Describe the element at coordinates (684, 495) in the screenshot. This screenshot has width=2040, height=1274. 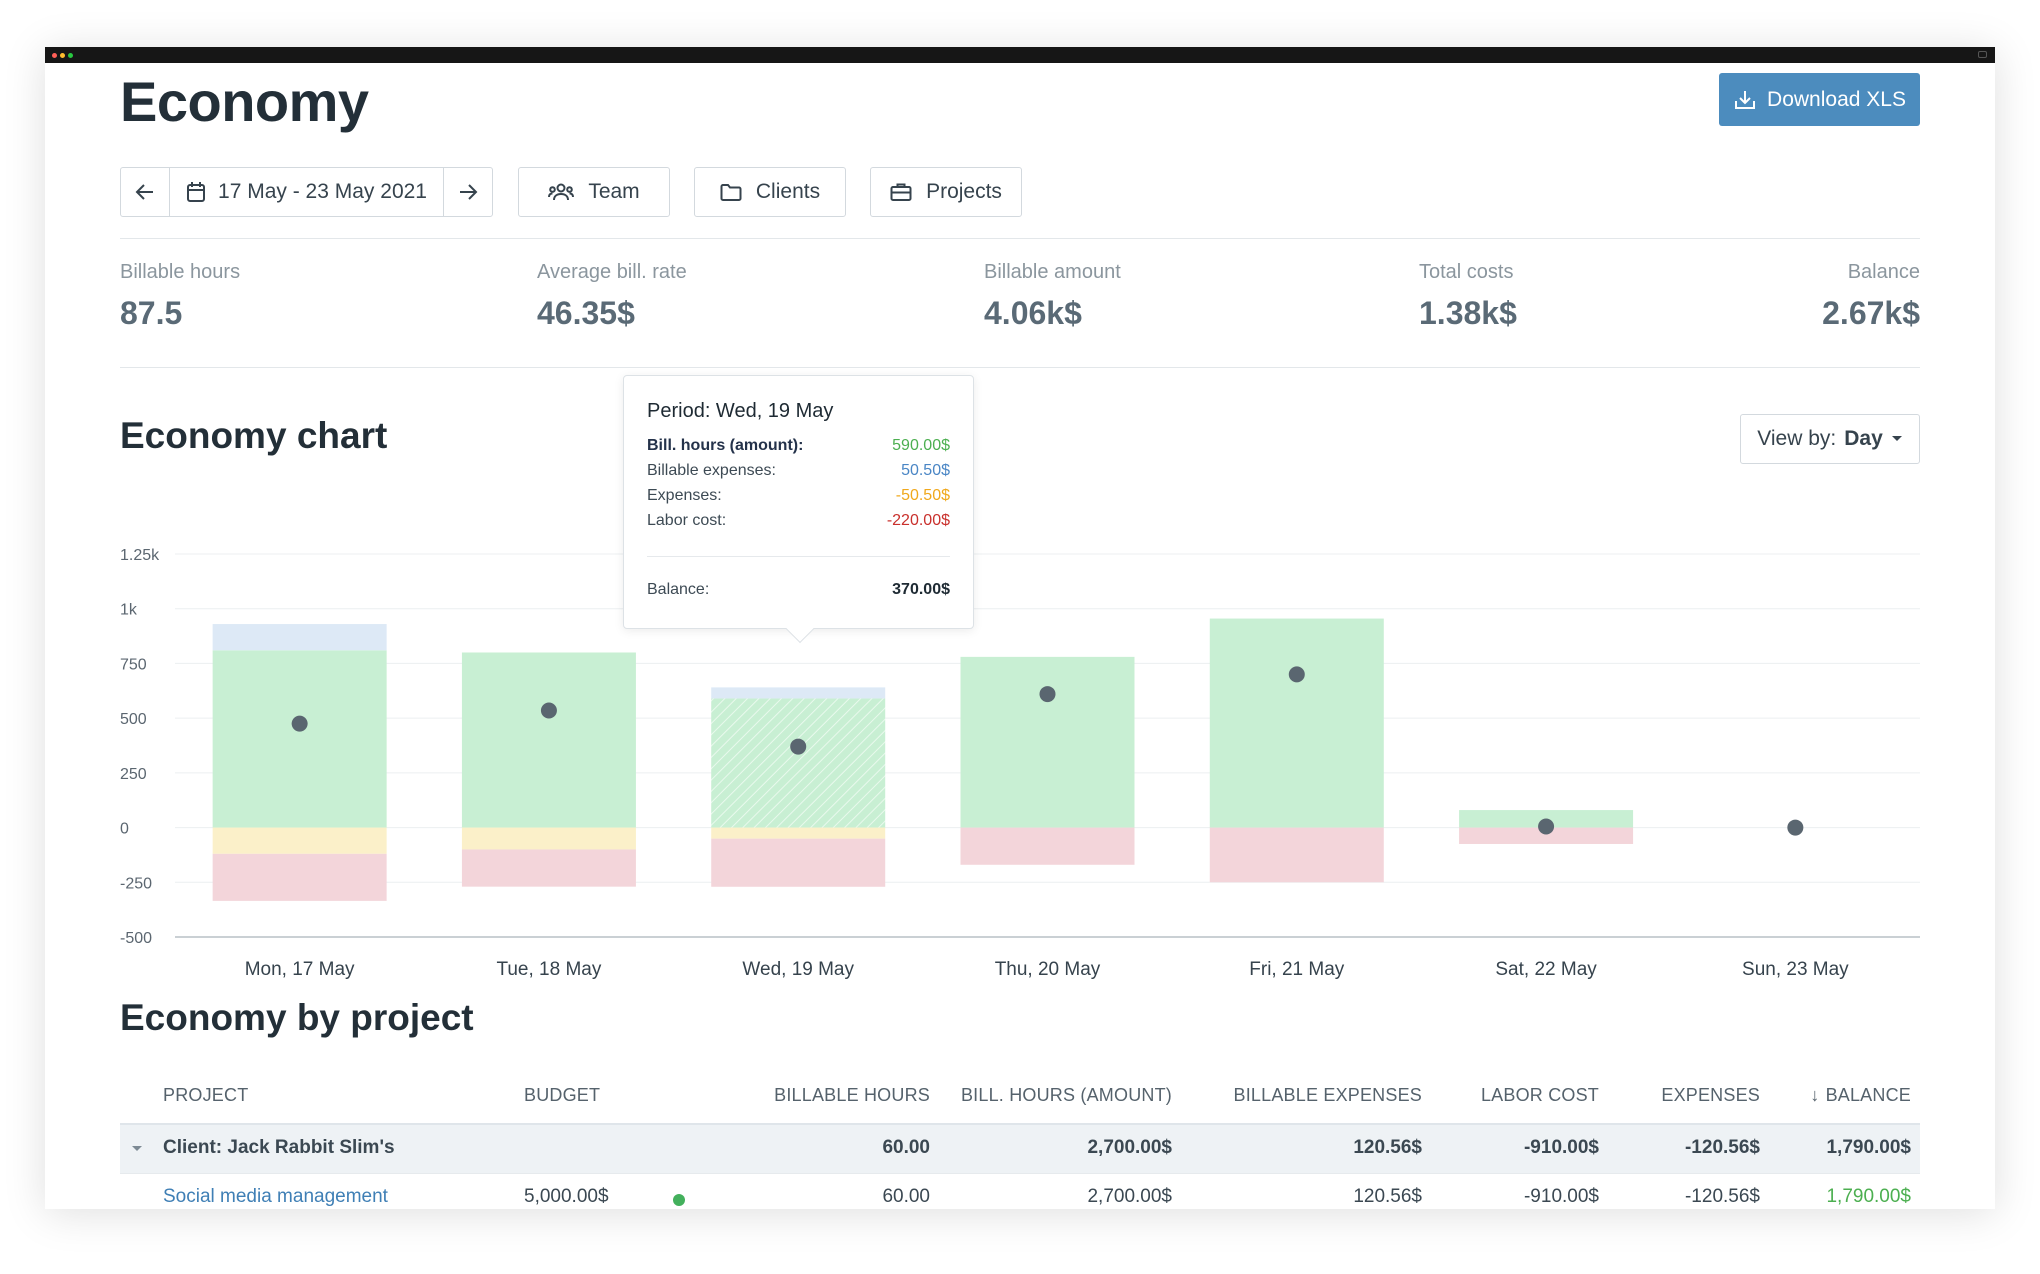
I see `tooltip-row-label: Expenses:` at that location.